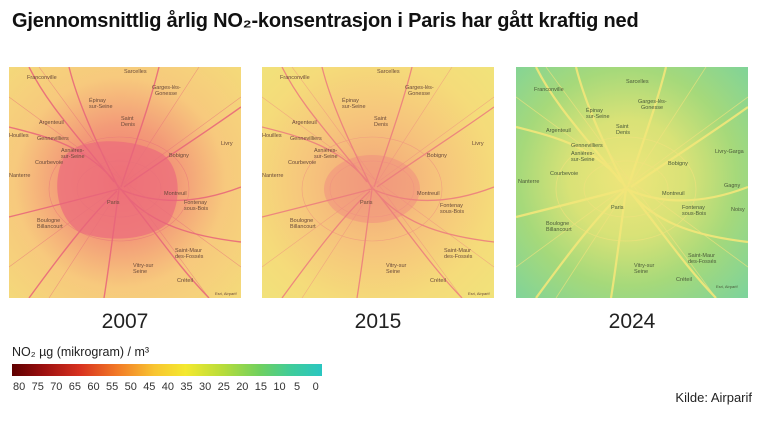  Describe the element at coordinates (168, 387) in the screenshot. I see `legend-tick: 40` at that location.